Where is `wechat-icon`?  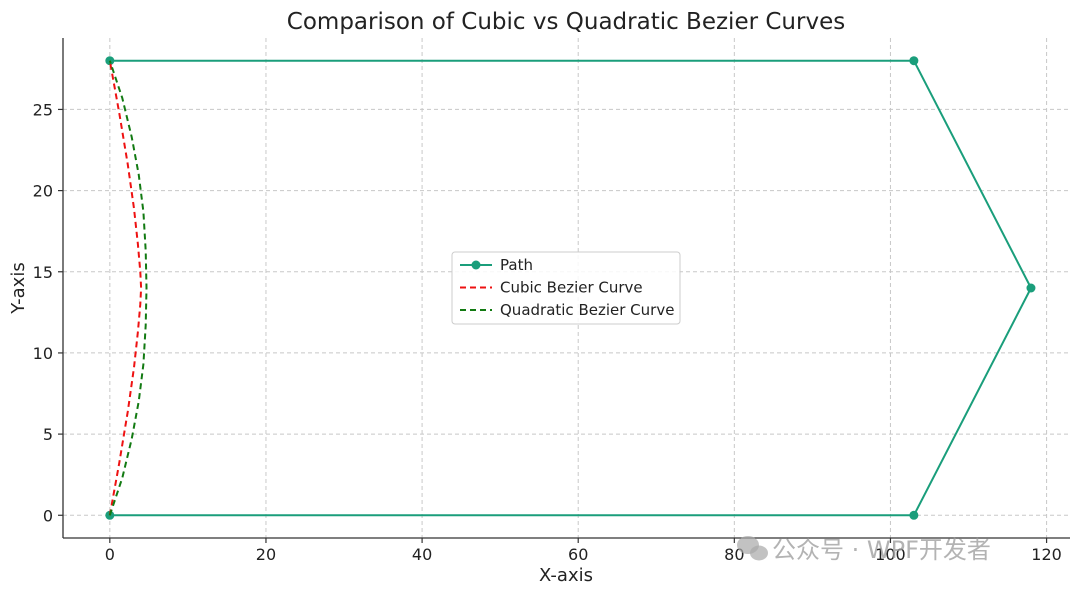 wechat-icon is located at coordinates (752, 548).